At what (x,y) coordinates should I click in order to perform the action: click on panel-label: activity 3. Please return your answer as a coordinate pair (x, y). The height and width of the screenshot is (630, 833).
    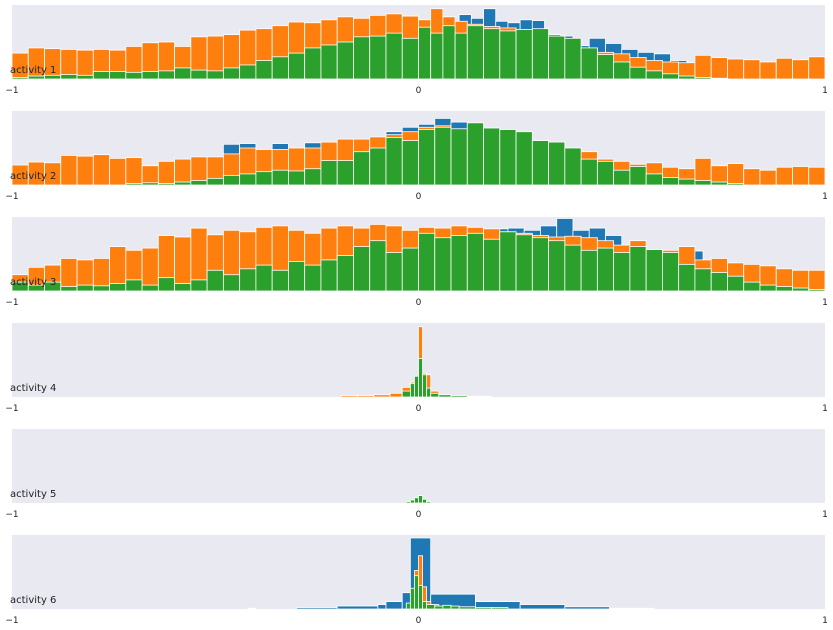
    Looking at the image, I should click on (33, 282).